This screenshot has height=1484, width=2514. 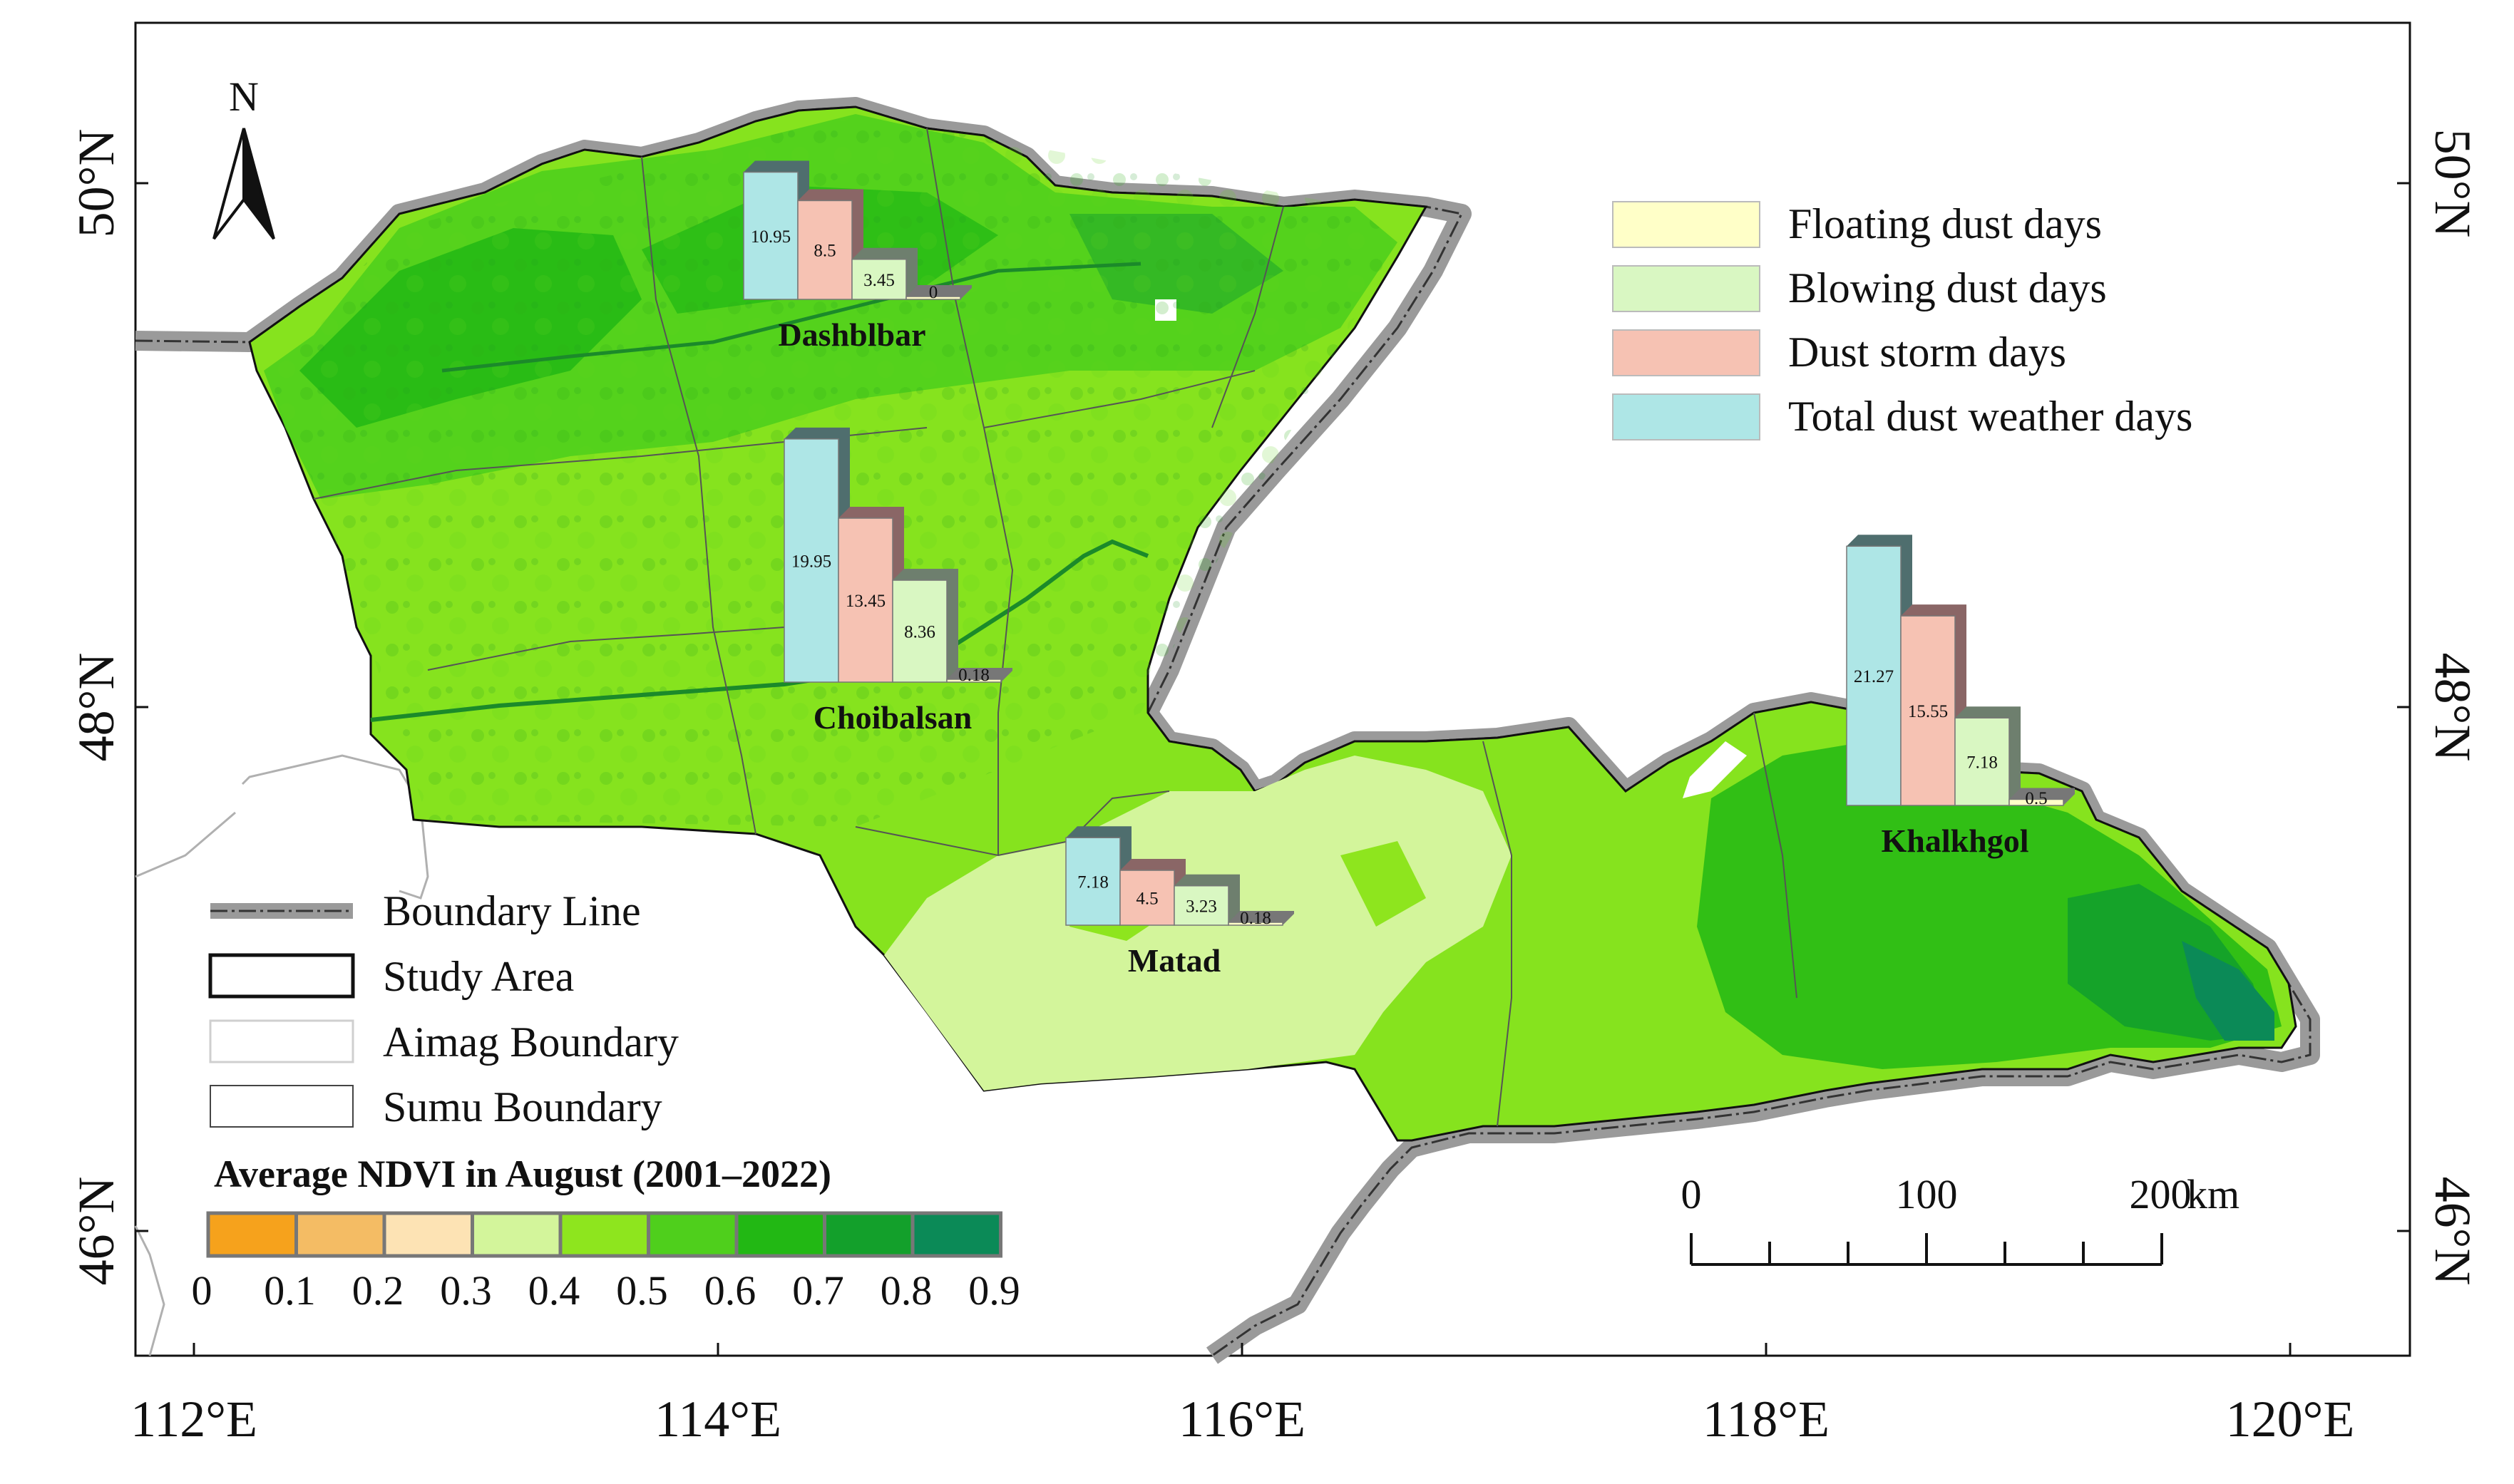 What do you see at coordinates (378, 1290) in the screenshot?
I see `ndvi-tick-label: 0.2` at bounding box center [378, 1290].